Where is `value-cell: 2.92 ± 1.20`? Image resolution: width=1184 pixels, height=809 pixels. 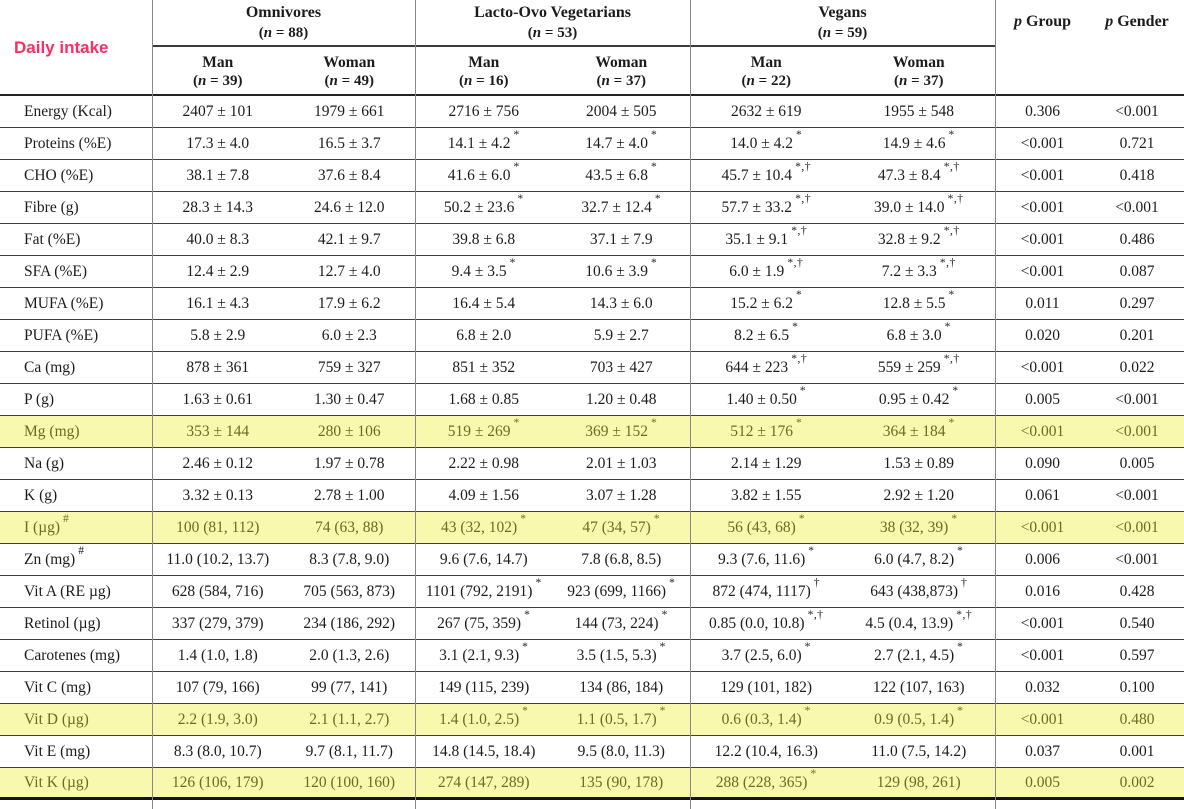
value-cell: 2.92 ± 1.20 is located at coordinates (918, 495).